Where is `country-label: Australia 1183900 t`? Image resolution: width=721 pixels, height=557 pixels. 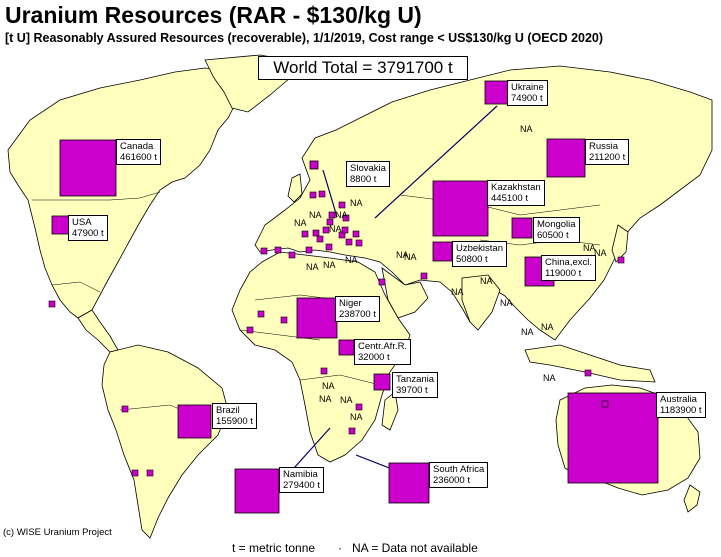 country-label: Australia 1183900 t is located at coordinates (681, 405).